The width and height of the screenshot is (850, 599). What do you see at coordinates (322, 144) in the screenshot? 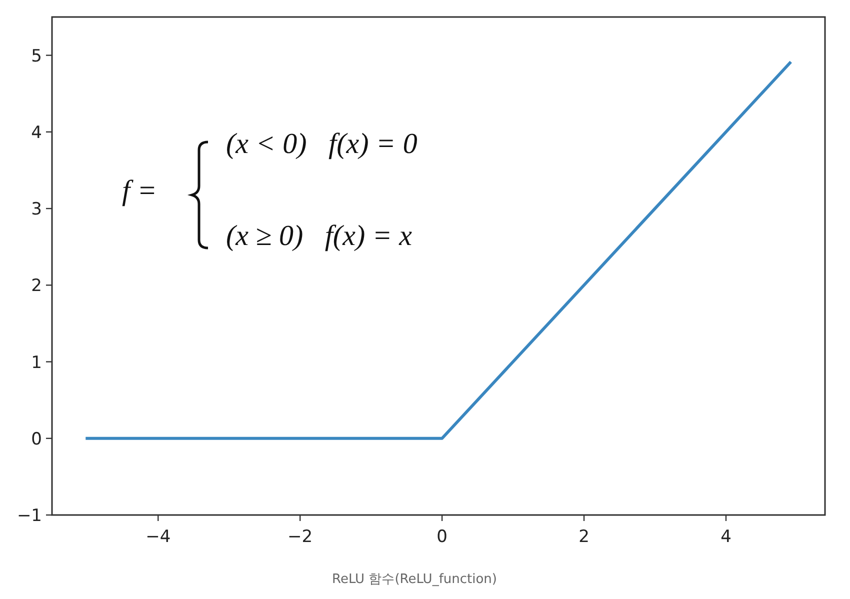
I see `annotation: (x < 0) f(x) = 0` at bounding box center [322, 144].